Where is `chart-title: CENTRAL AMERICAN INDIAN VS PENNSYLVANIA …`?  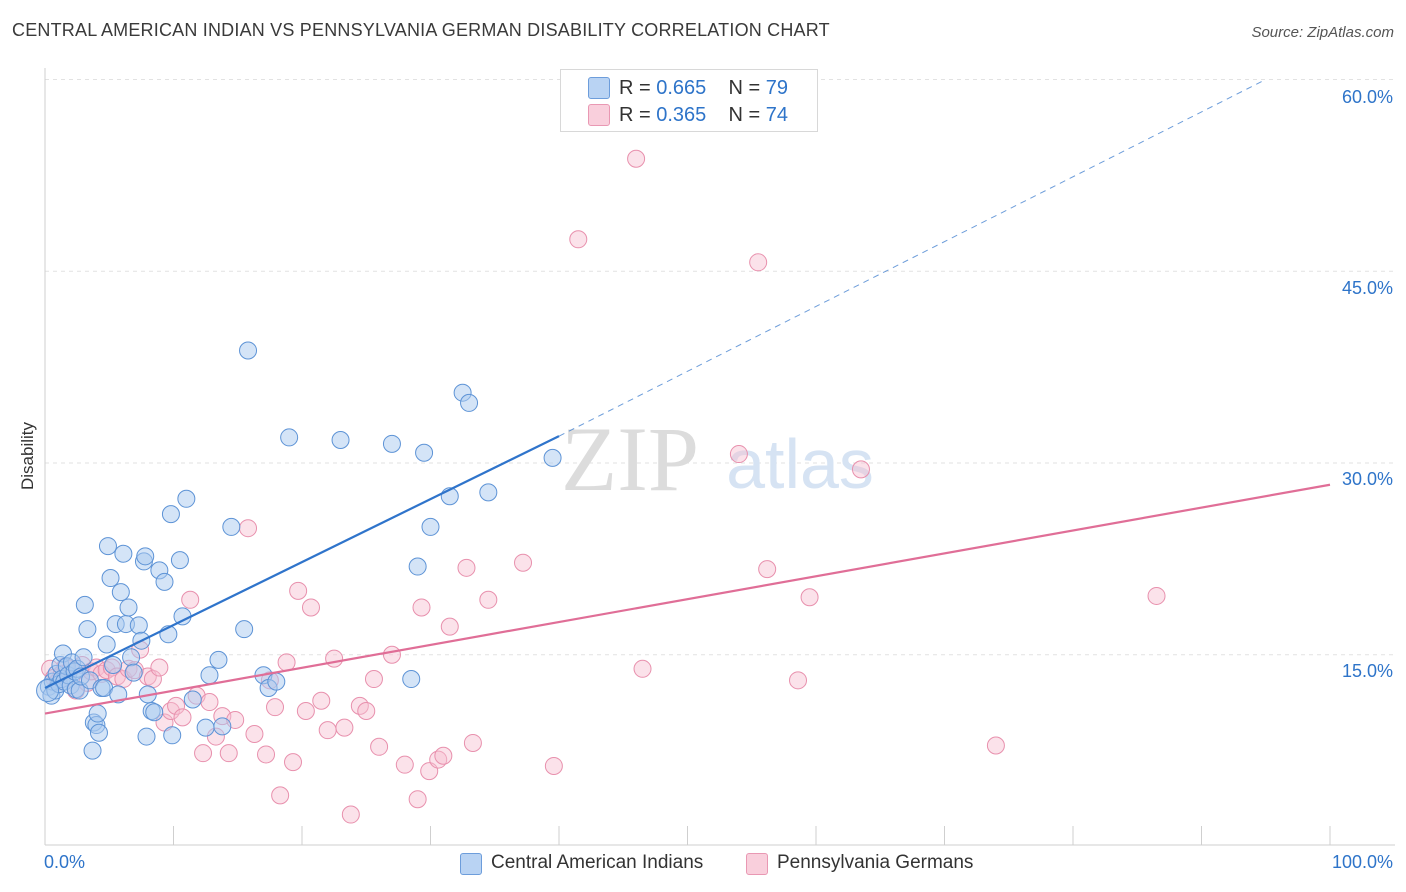
chart-title: CENTRAL AMERICAN INDIAN VS PENNSYLVANIA … is located at coordinates (421, 30).